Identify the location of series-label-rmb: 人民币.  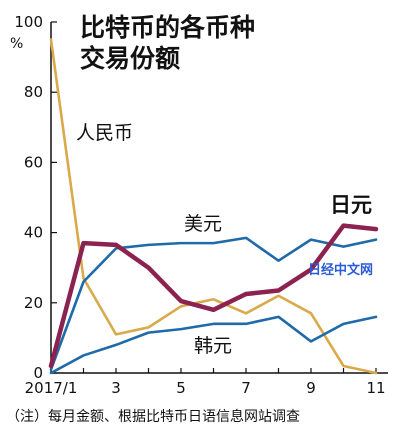
(104, 133).